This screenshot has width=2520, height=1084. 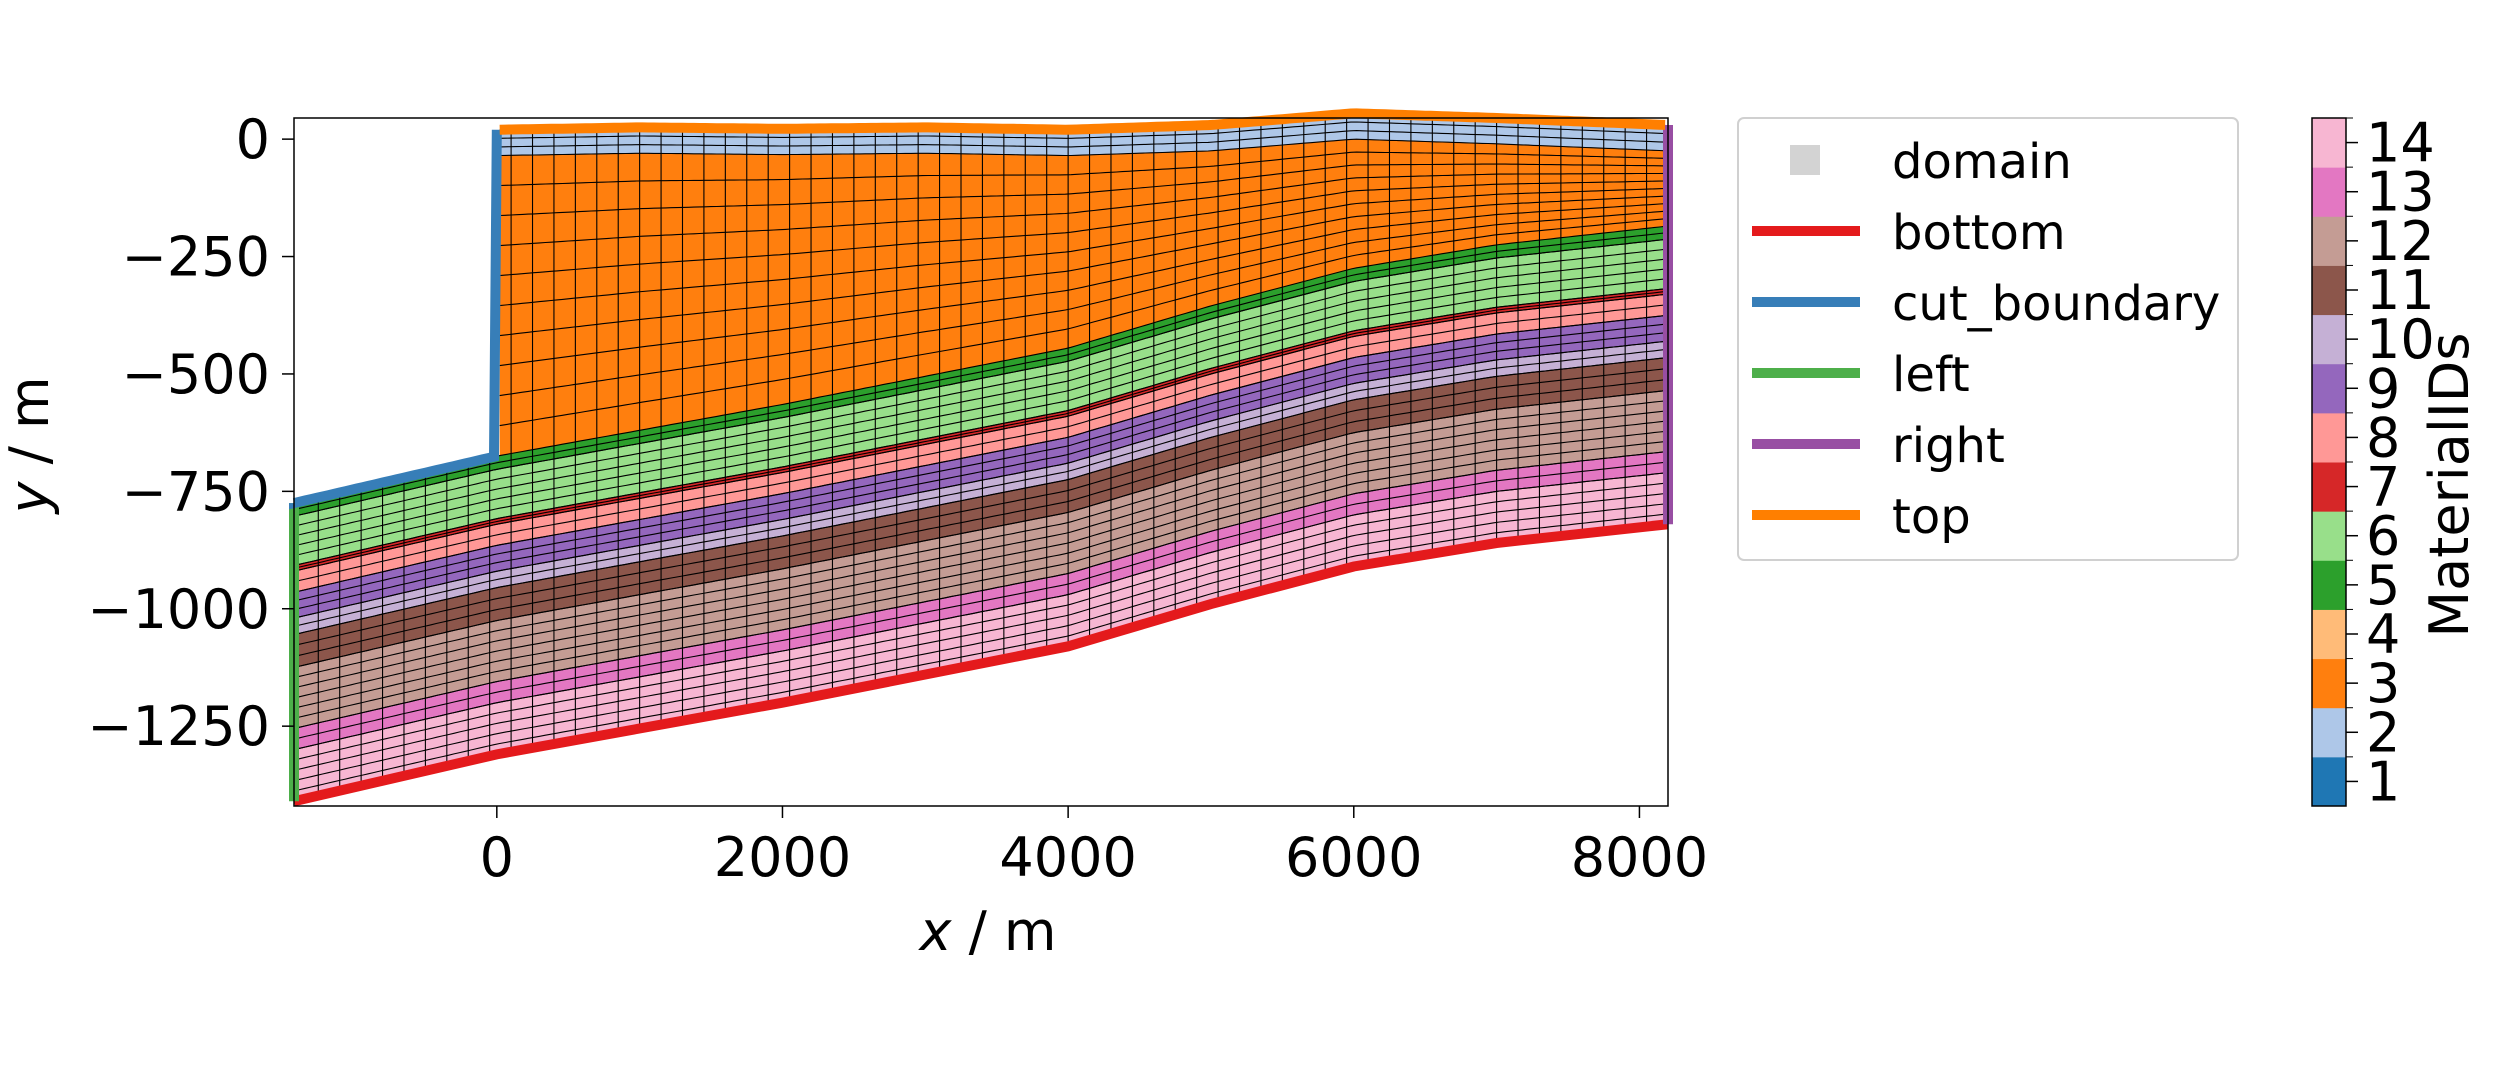 What do you see at coordinates (1931, 375) in the screenshot?
I see `legend-label: left` at bounding box center [1931, 375].